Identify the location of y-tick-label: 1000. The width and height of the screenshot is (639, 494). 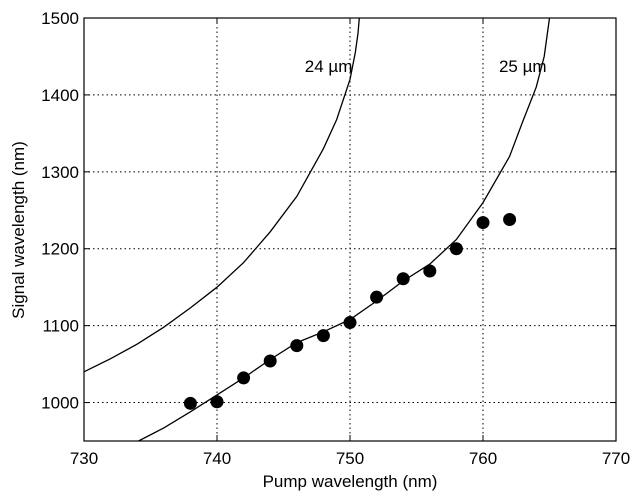
(60, 403).